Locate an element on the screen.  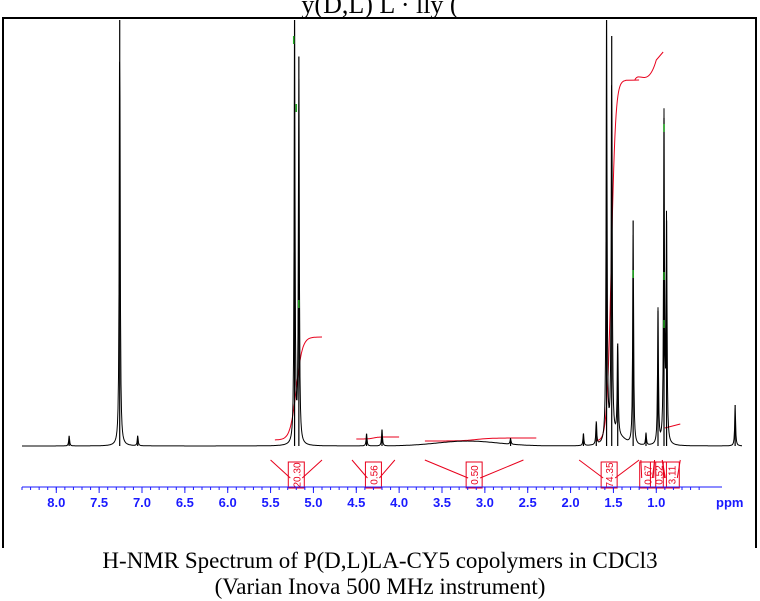
integral-value-label: 0.56 is located at coordinates (374, 475).